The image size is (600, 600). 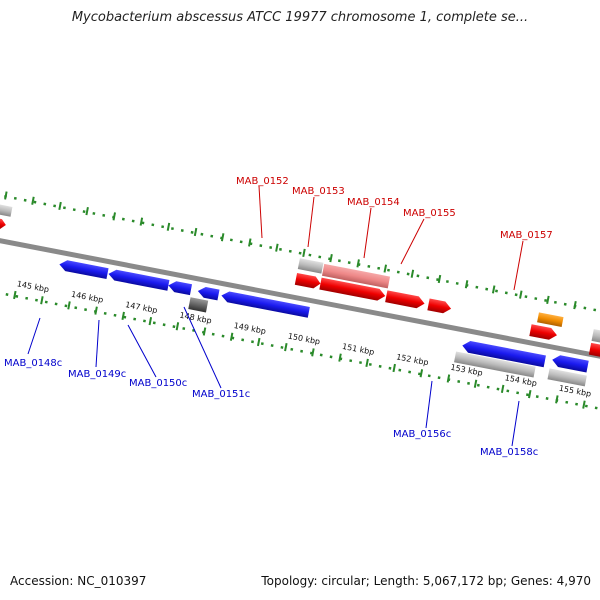 I want to click on gene-0155-arrow, so click(x=439, y=306).